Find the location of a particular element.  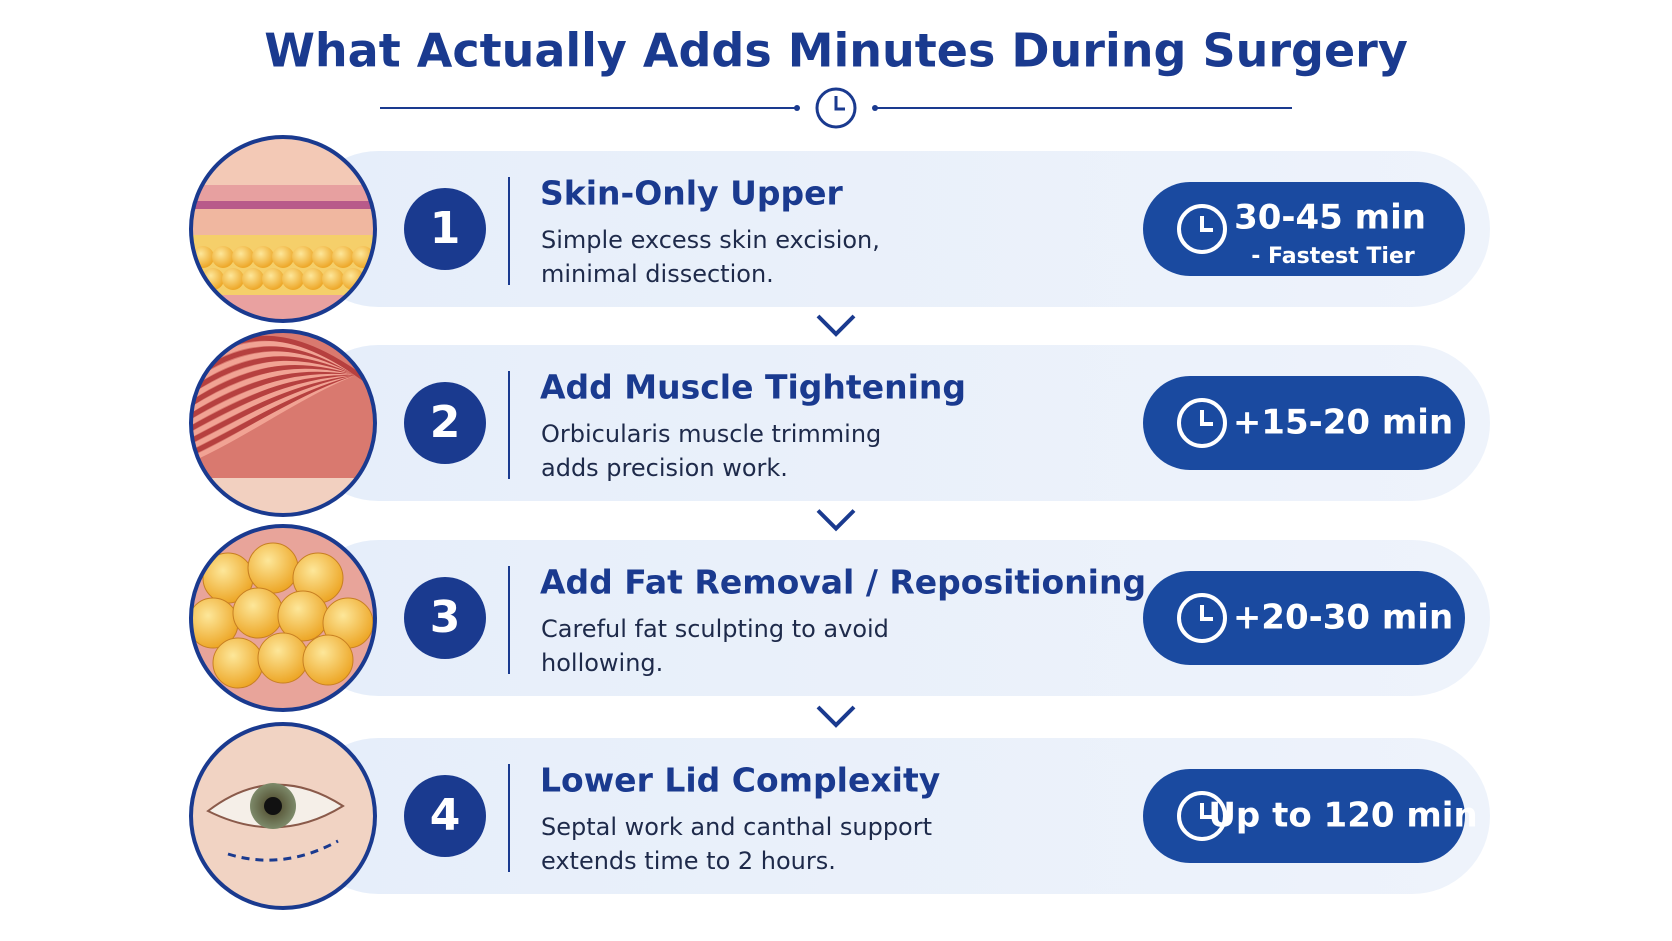

step-number: 2 is located at coordinates (445, 422).